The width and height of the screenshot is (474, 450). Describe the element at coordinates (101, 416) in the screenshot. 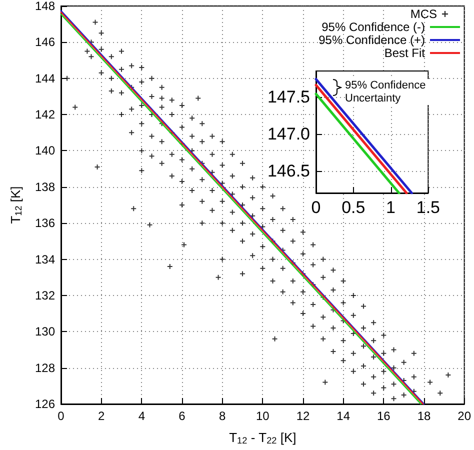

I see `x-tick-label: 2` at that location.